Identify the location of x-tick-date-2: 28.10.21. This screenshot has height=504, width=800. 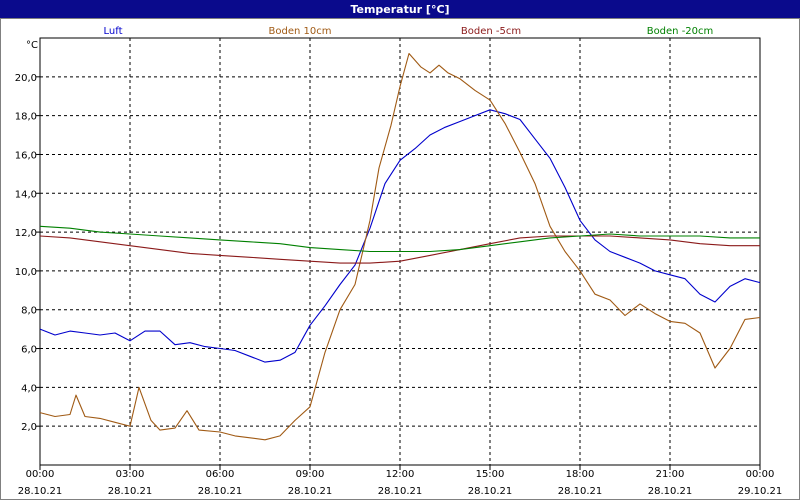
(220, 491).